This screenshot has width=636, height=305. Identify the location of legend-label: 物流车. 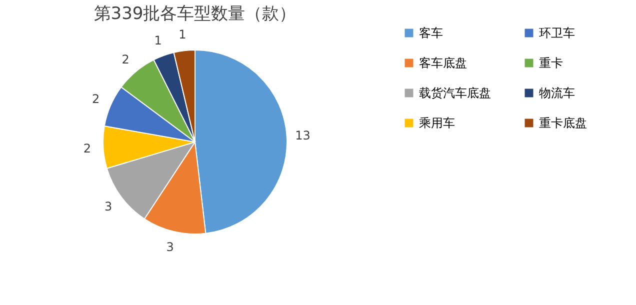
(557, 93).